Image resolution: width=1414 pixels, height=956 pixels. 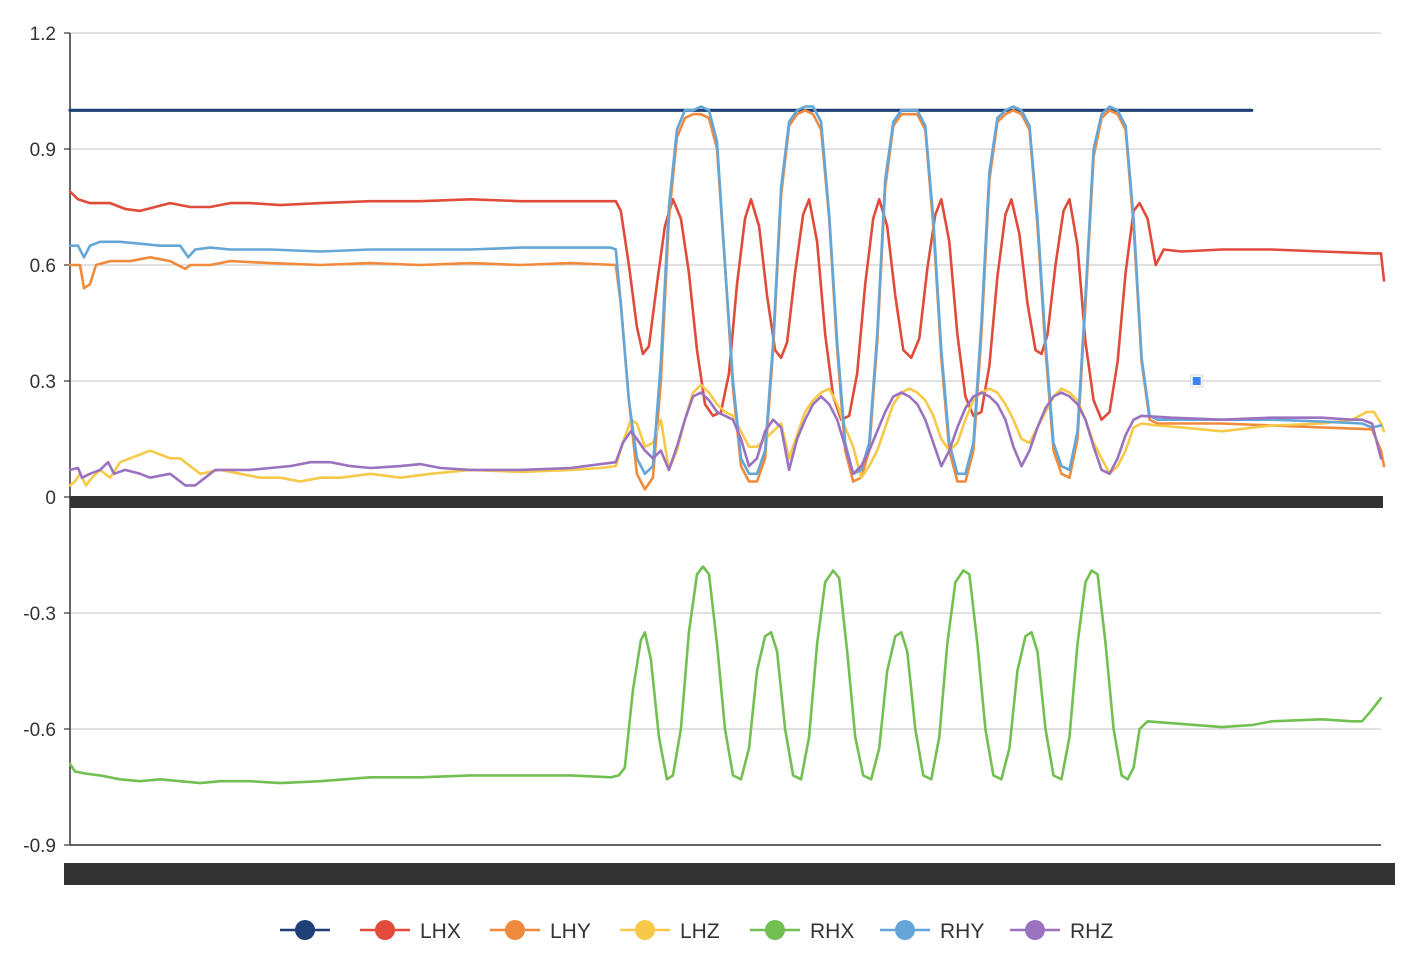 I want to click on x-axis-zero-line, so click(x=726, y=502).